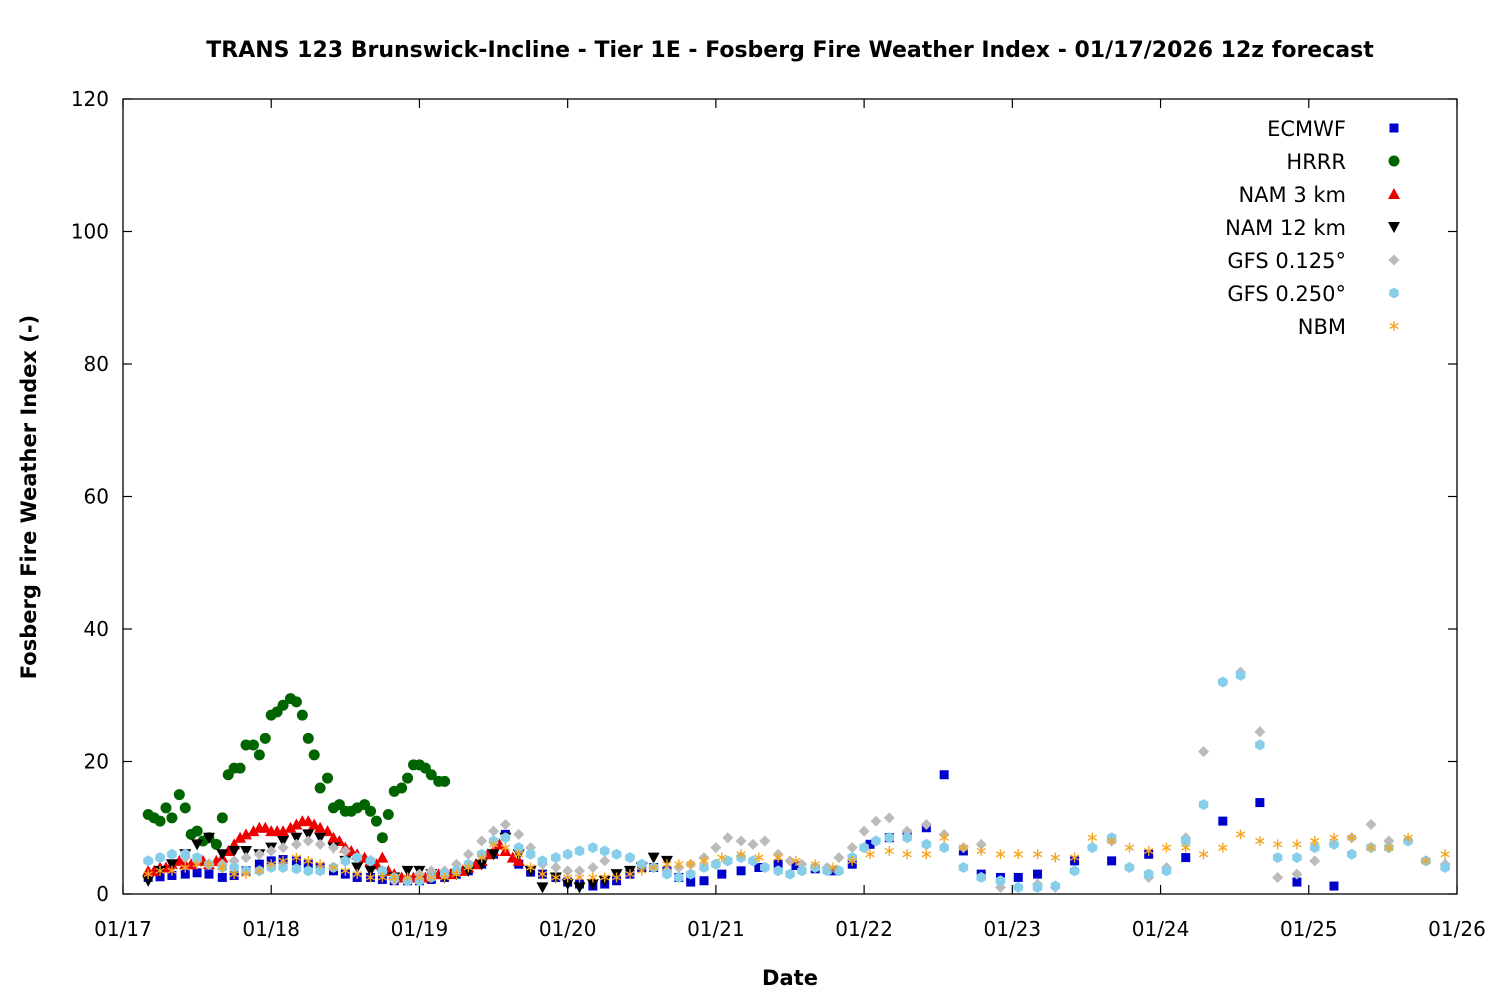 The height and width of the screenshot is (1000, 1500). I want to click on x-tick-label: 01/18, so click(271, 929).